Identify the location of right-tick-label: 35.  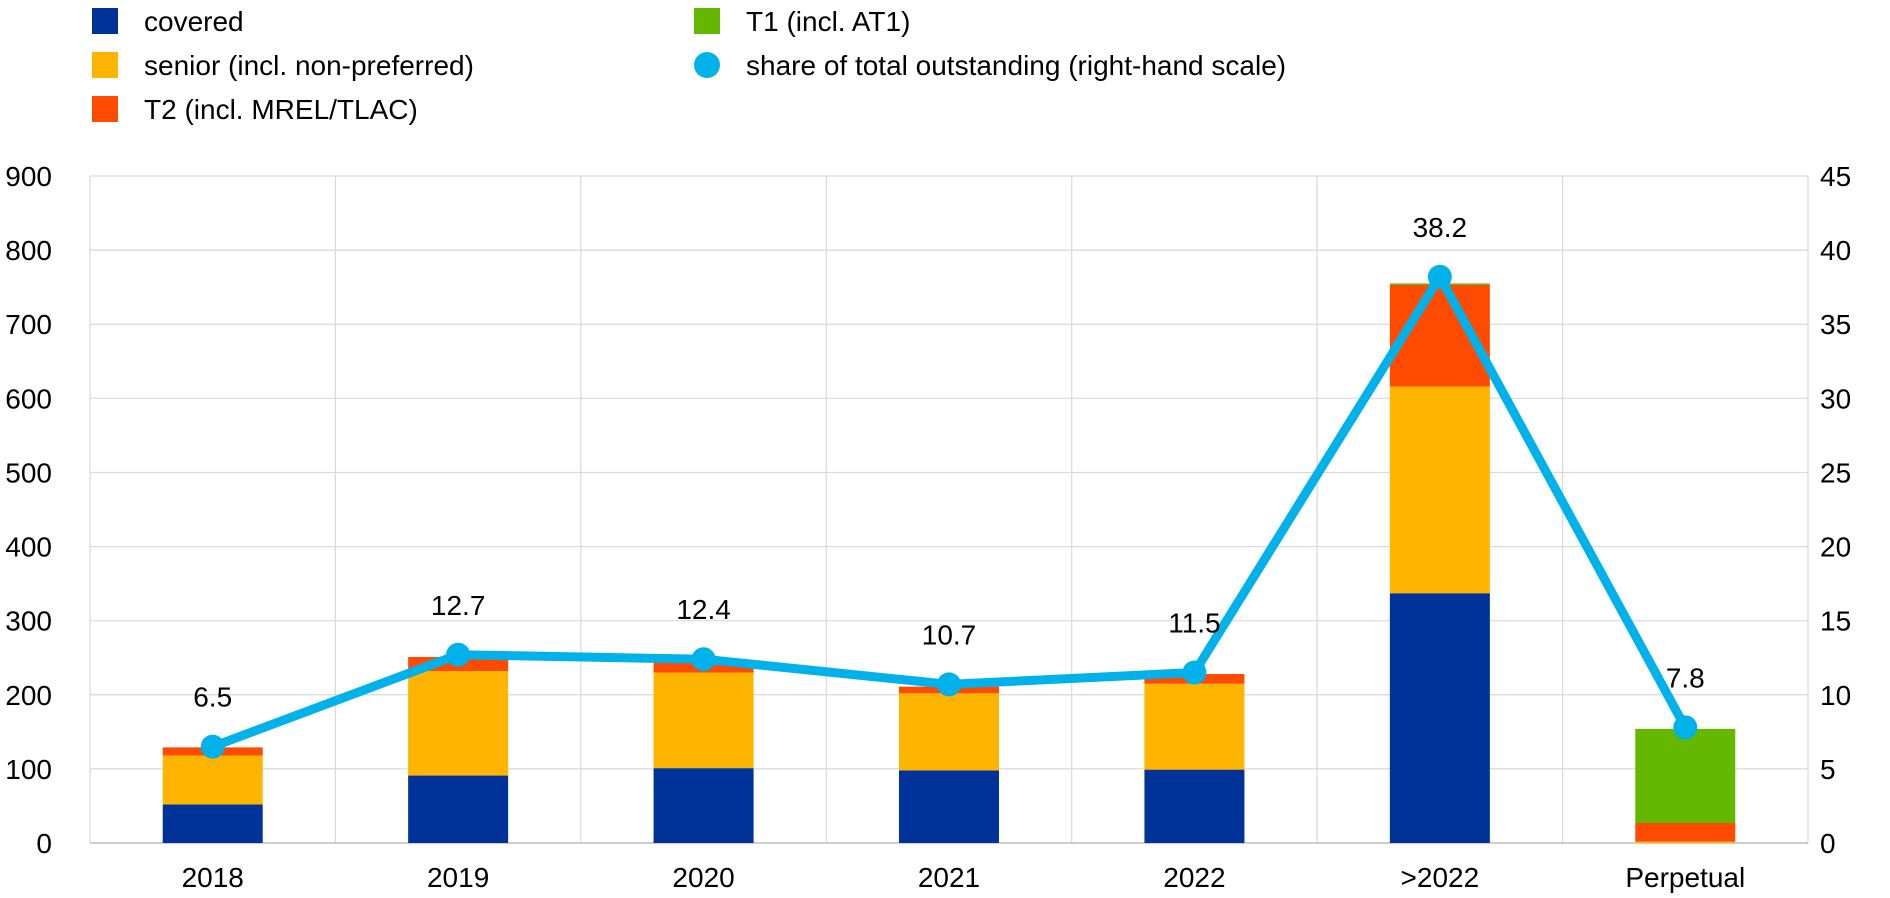
(1835, 324).